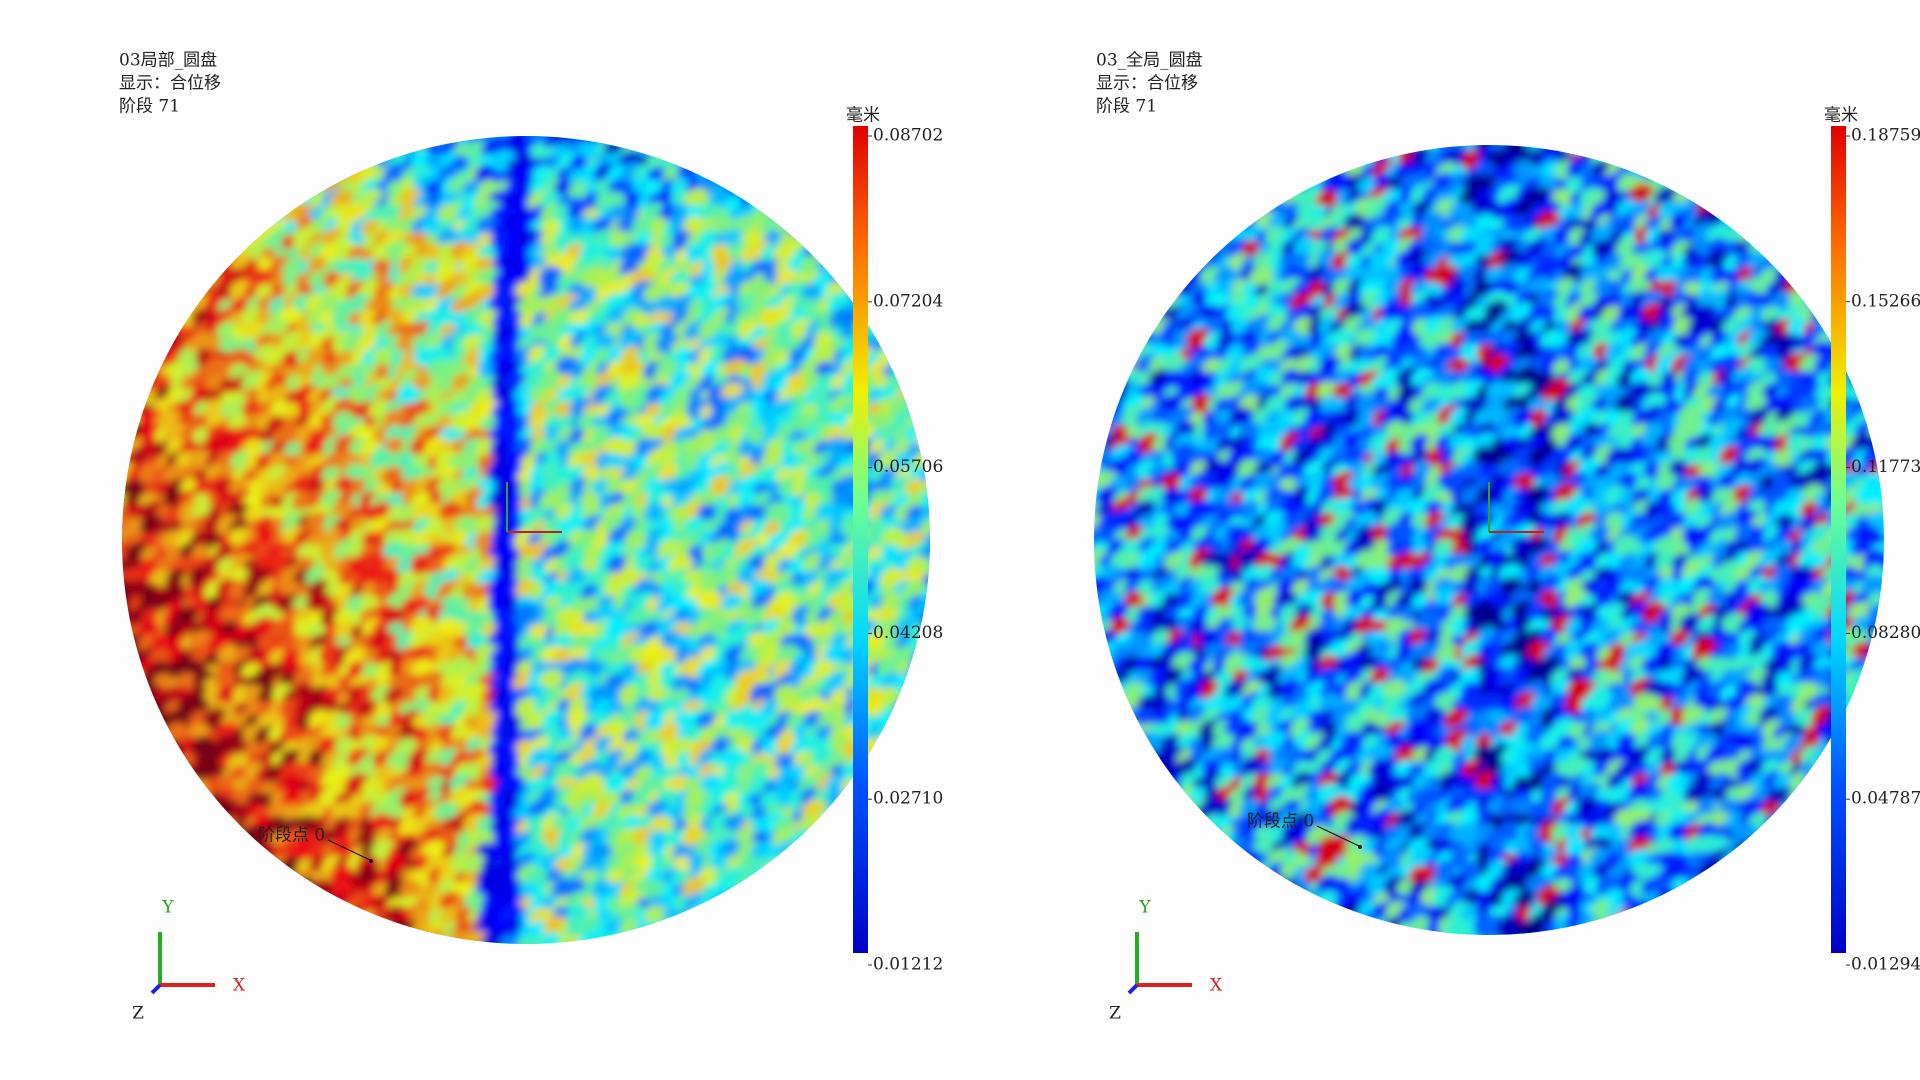 The image size is (1920, 1080). I want to click on triad-z, so click(156, 989).